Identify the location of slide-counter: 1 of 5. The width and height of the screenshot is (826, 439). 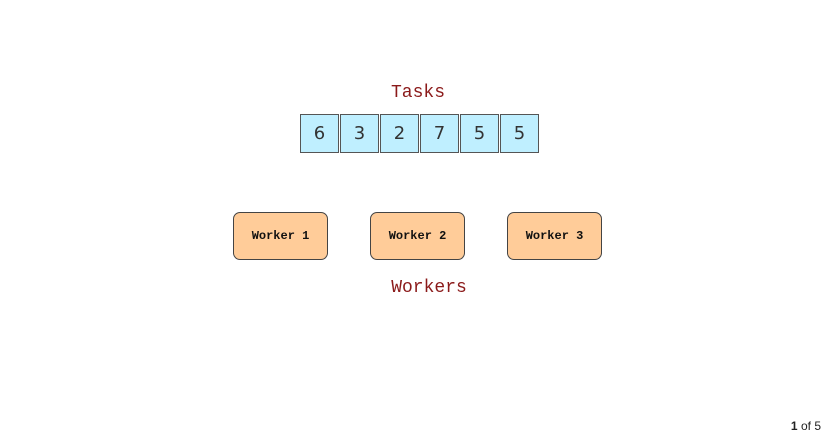
(806, 426).